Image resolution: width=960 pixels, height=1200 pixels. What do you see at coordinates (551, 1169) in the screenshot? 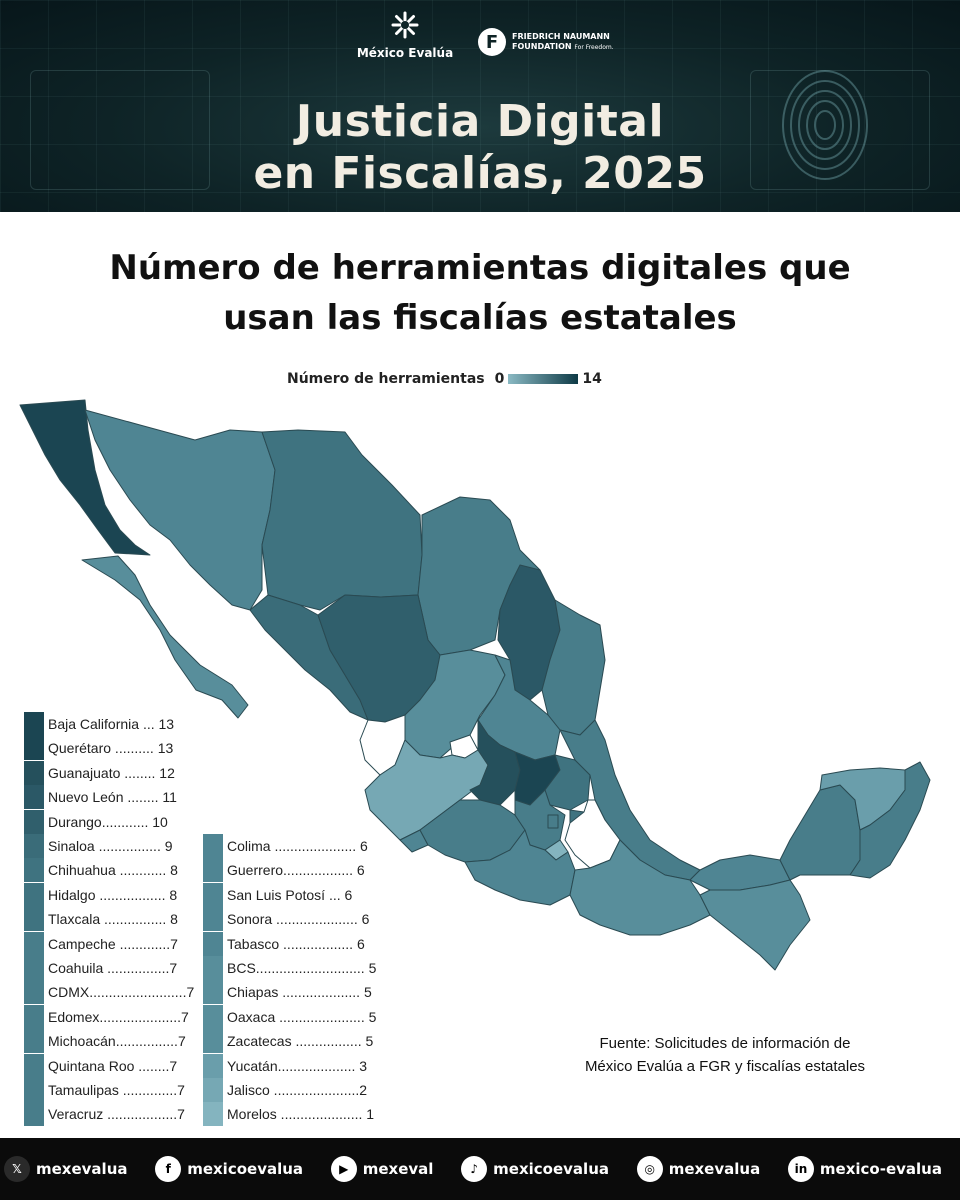
I see `social-handle: mexicoevalua` at bounding box center [551, 1169].